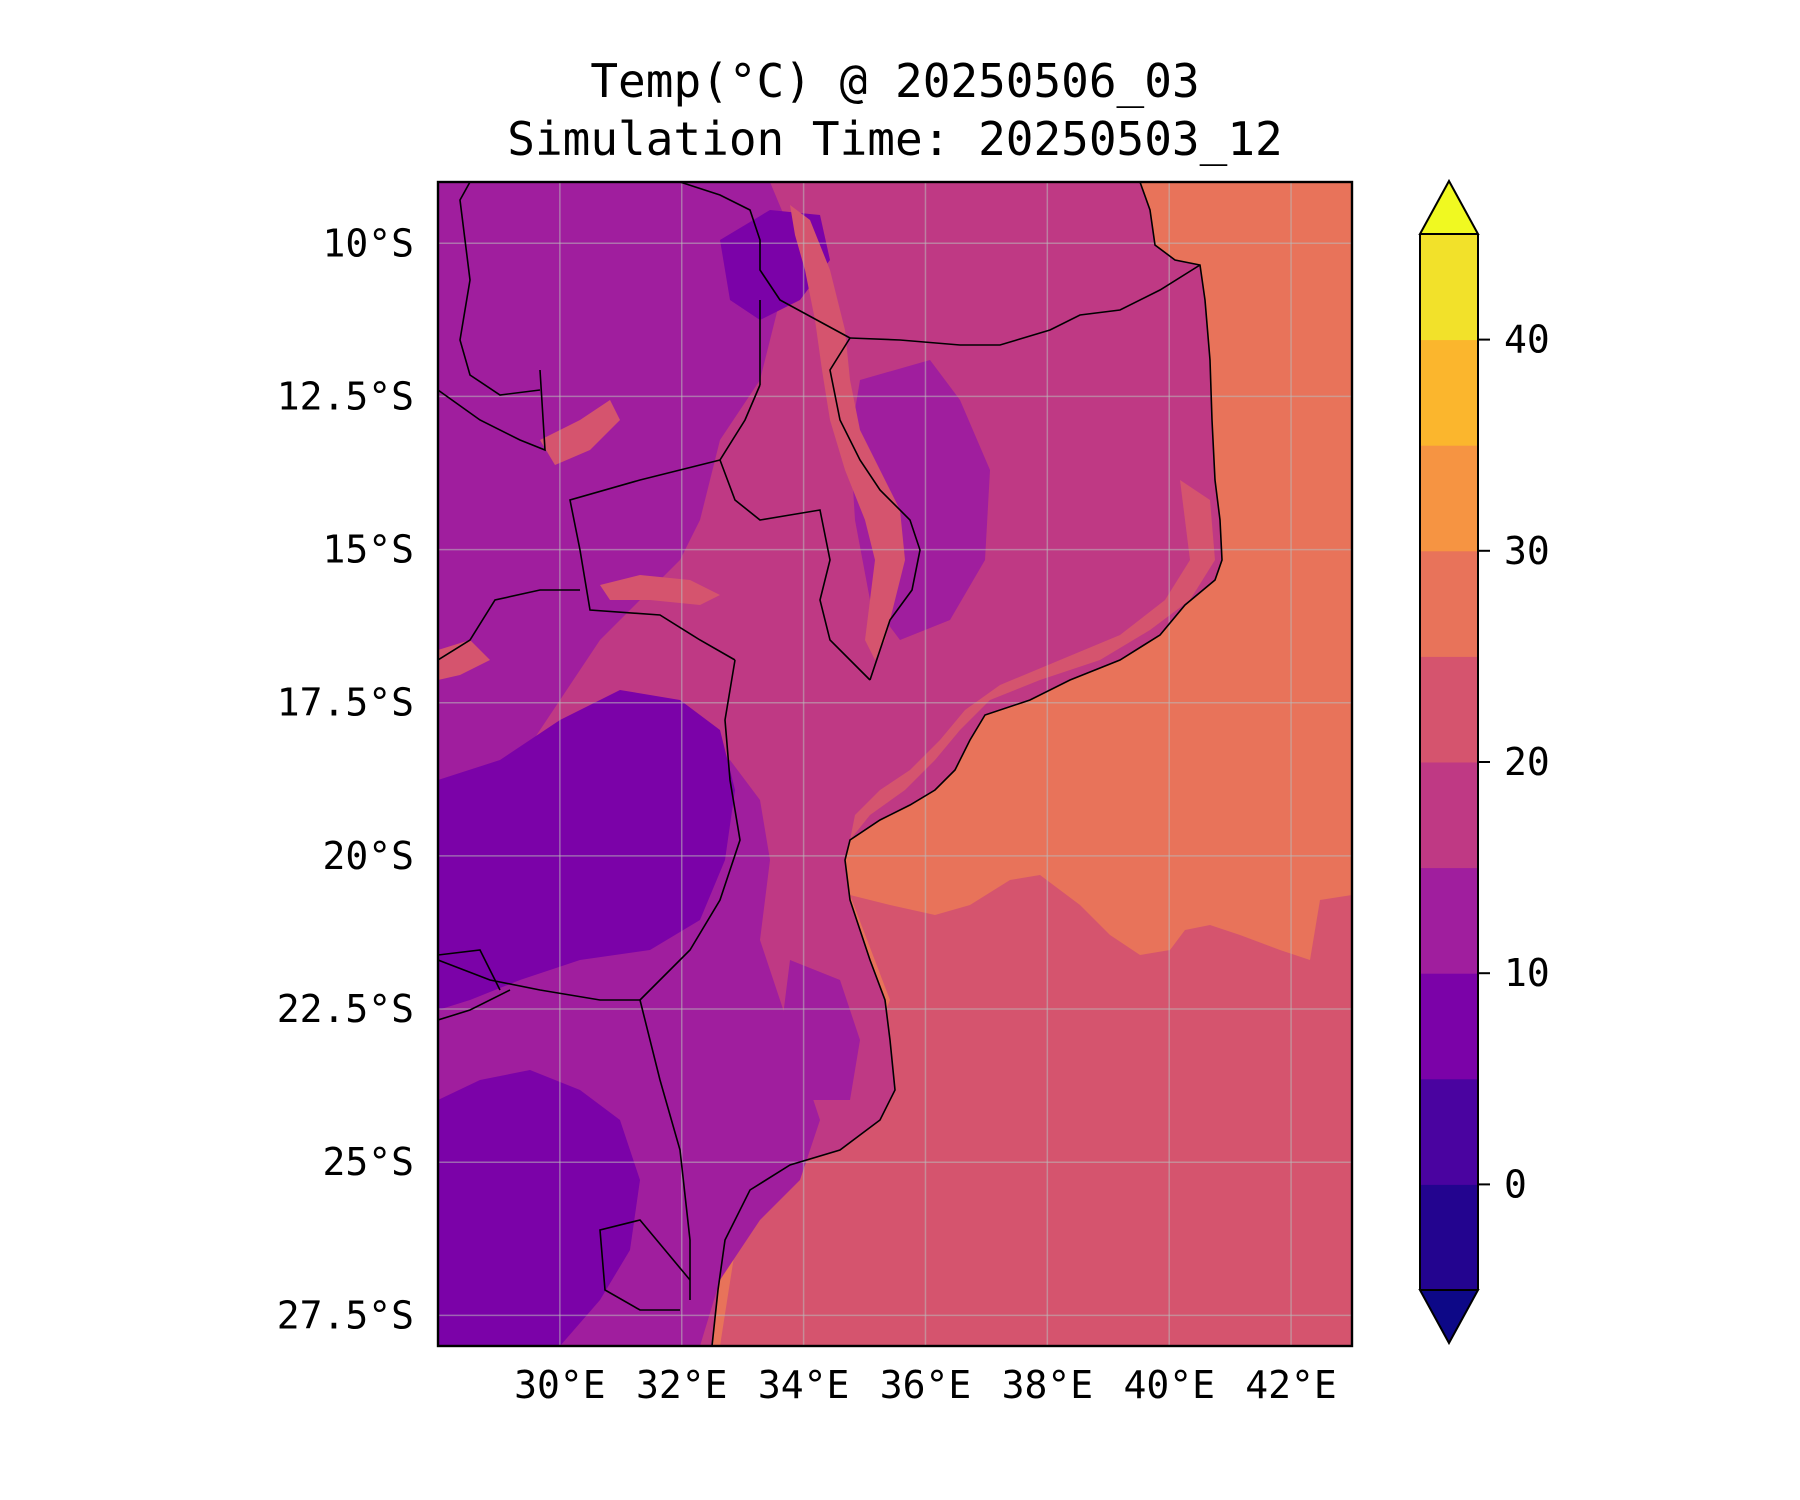 The image size is (1800, 1500). I want to click on lat-tick-label: 25°S, so click(368, 1162).